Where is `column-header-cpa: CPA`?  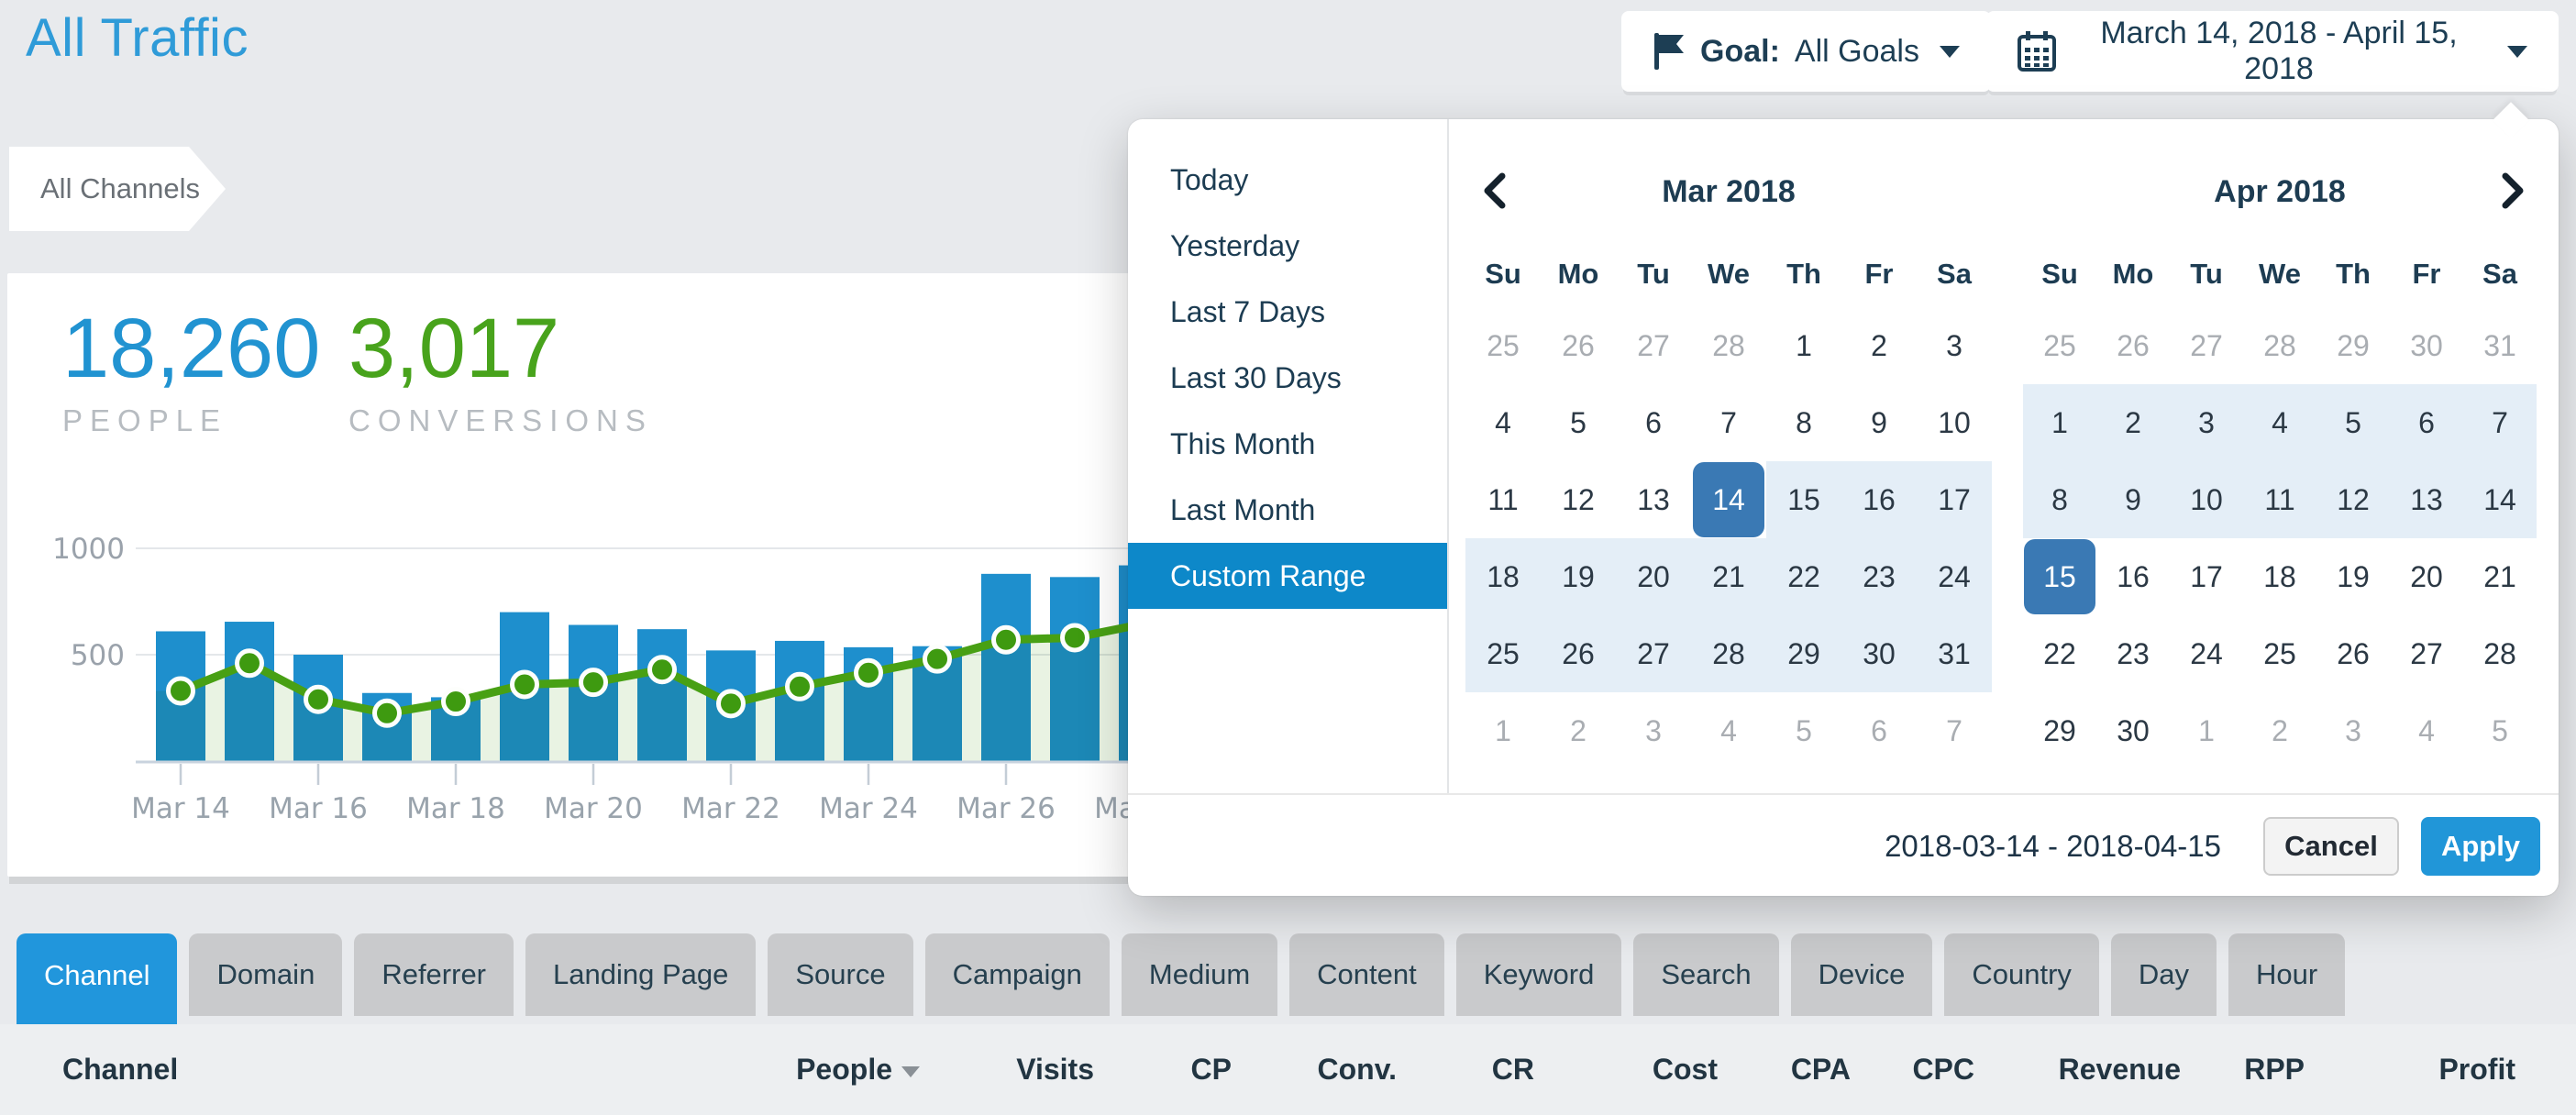
column-header-cpa: CPA is located at coordinates (1784, 1070).